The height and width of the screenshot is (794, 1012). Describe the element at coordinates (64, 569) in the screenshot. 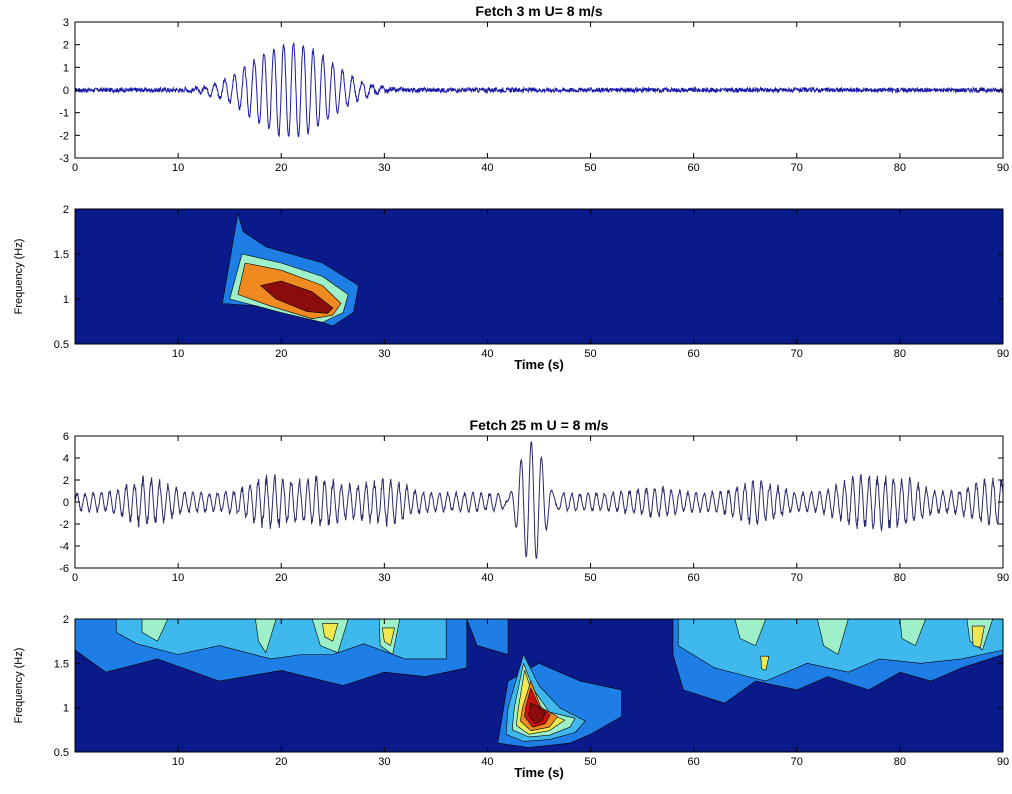

I see `y-tick-label: -6` at that location.